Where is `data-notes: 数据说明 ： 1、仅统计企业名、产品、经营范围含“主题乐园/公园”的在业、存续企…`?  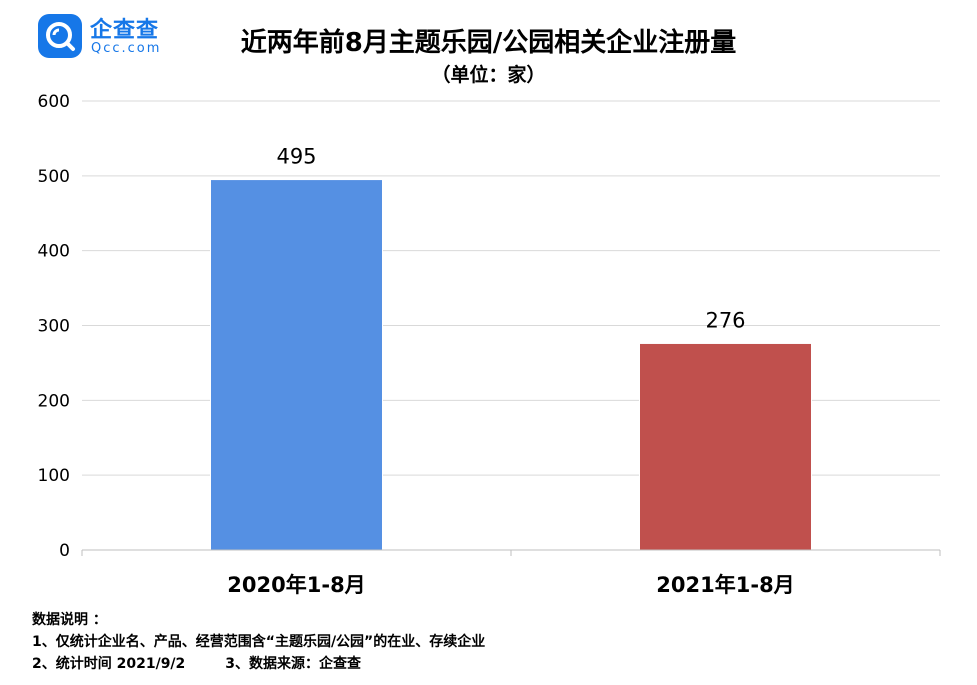
data-notes: 数据说明 ： 1、仅统计企业名、产品、经营范围含“主题乐园/公园”的在业、存续企… is located at coordinates (258, 642).